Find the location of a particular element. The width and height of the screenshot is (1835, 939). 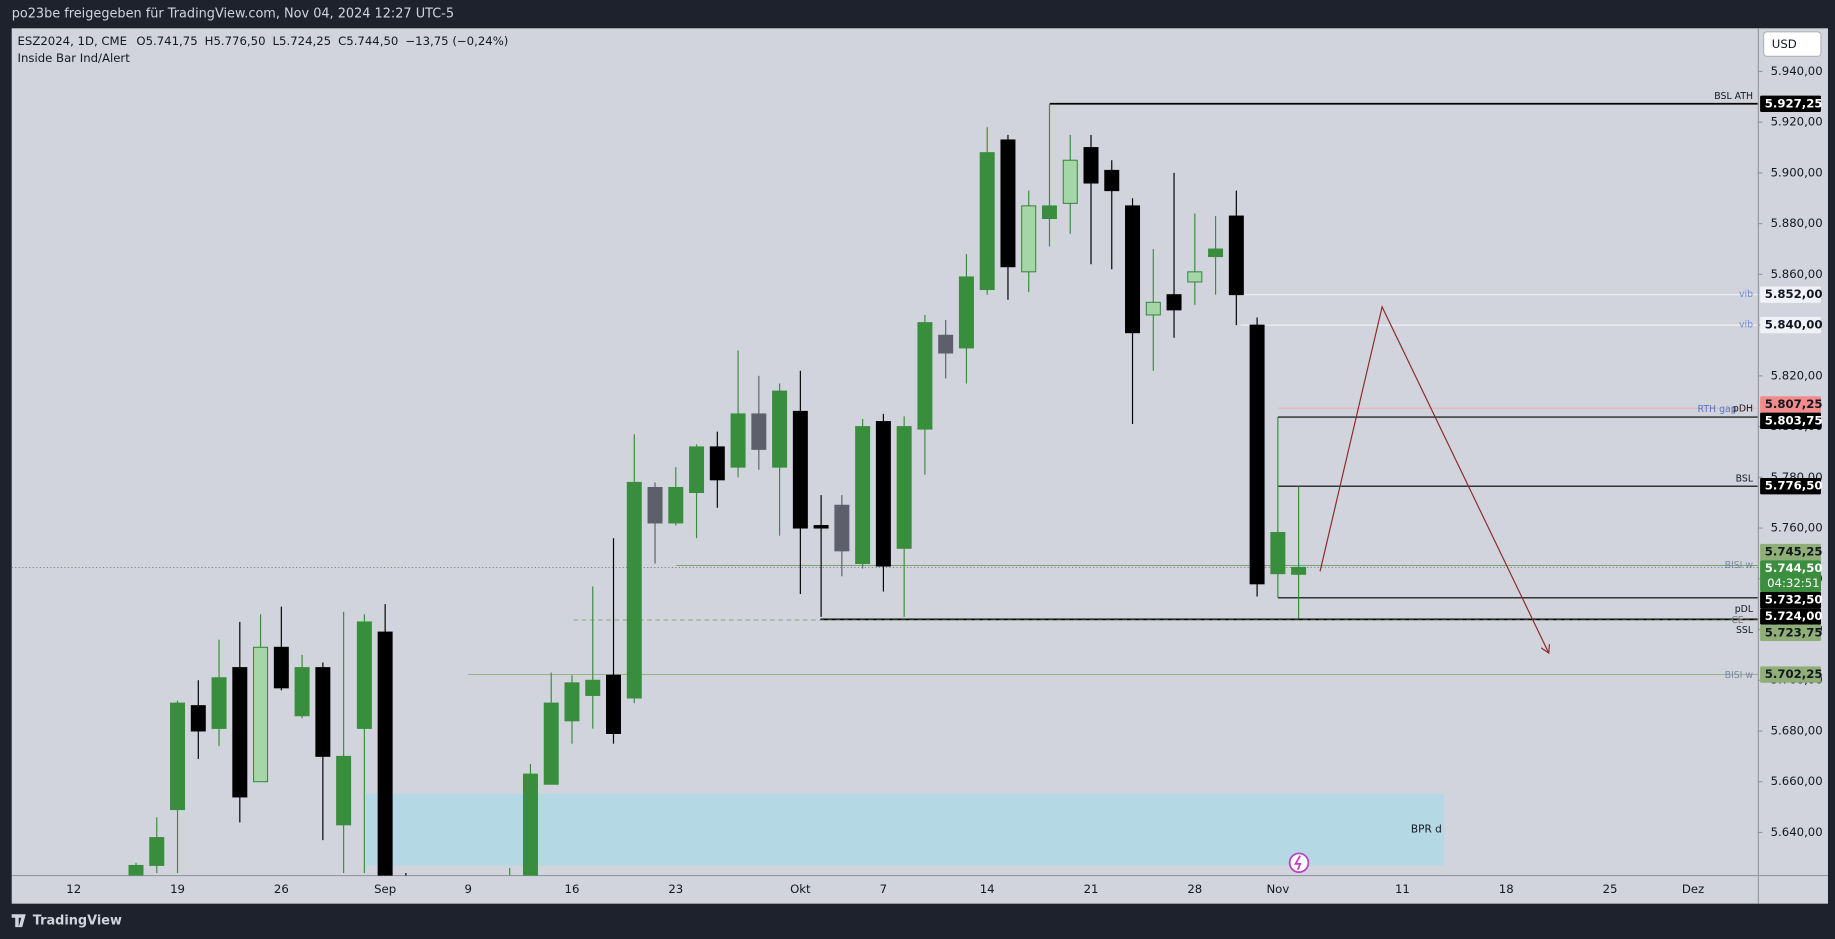

currency-button is located at coordinates (1792, 44).